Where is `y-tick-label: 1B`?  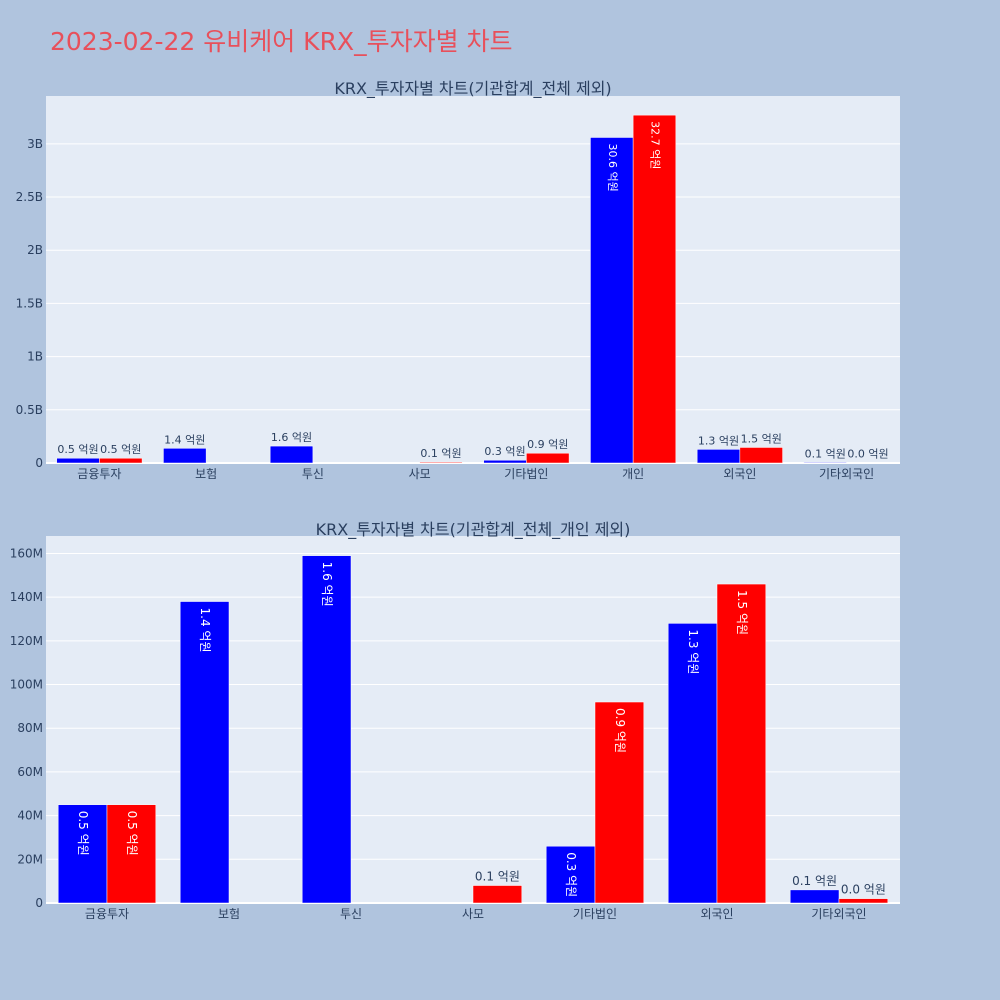 y-tick-label: 1B is located at coordinates (35, 357).